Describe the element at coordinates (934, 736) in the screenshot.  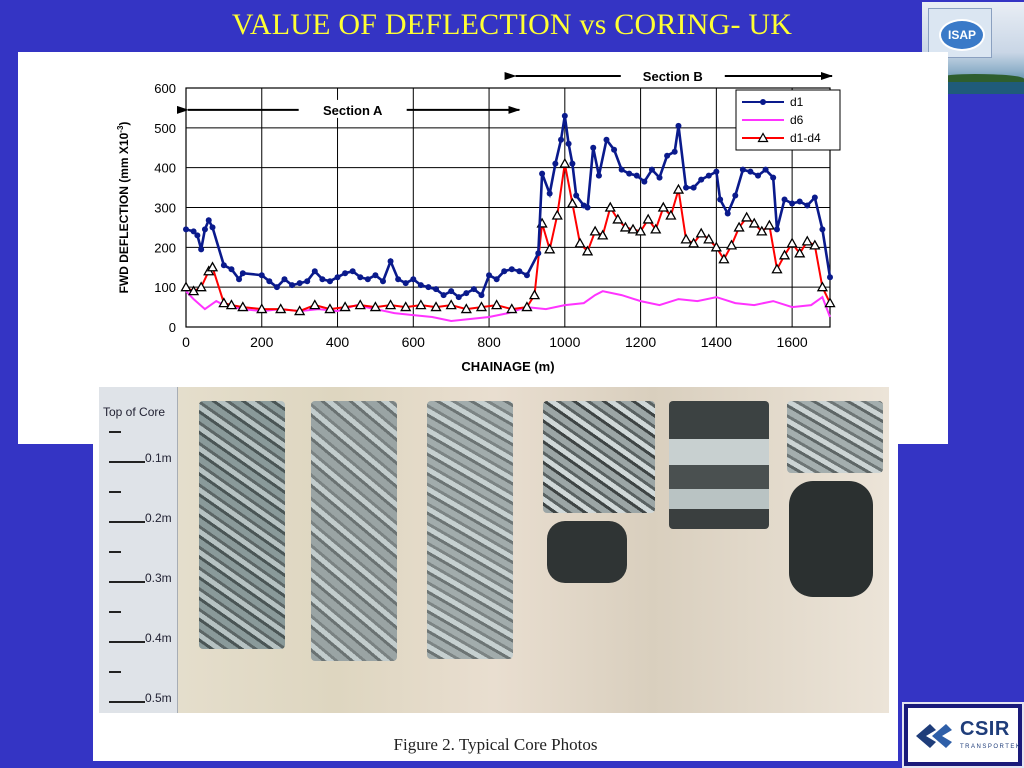
I see `csir-mark-icon` at that location.